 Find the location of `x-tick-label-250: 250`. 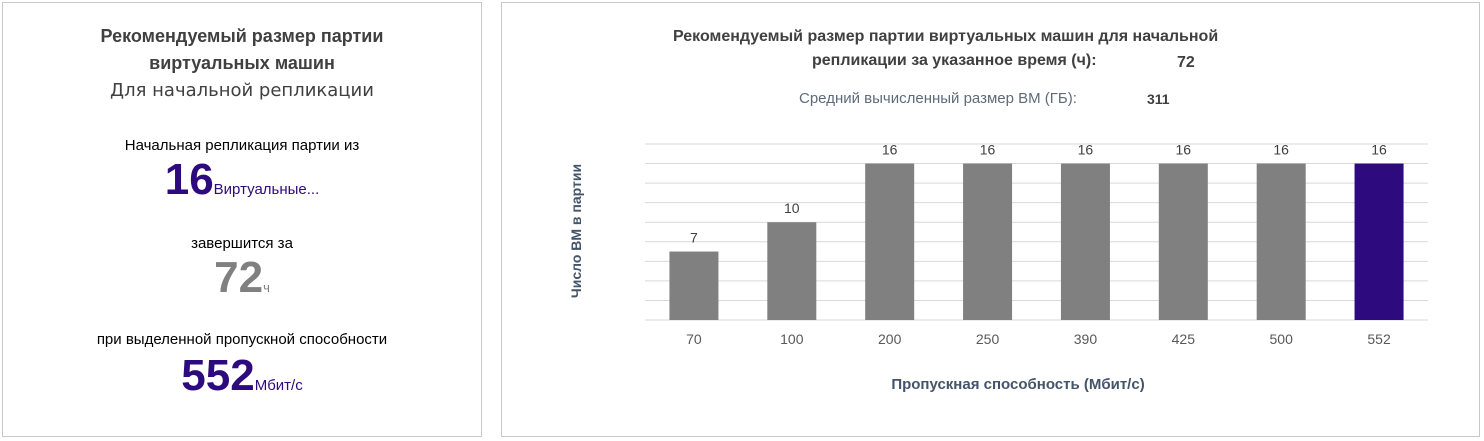

x-tick-label-250: 250 is located at coordinates (988, 339).